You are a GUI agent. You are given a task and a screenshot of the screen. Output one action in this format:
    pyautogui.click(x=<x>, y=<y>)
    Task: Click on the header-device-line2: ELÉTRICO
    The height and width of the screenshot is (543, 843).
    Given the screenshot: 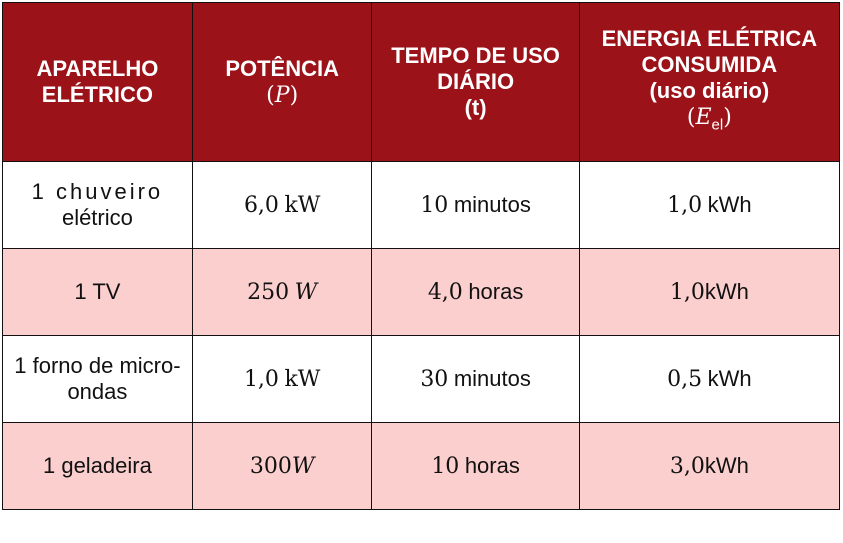 What is the action you would take?
    pyautogui.click(x=97, y=94)
    